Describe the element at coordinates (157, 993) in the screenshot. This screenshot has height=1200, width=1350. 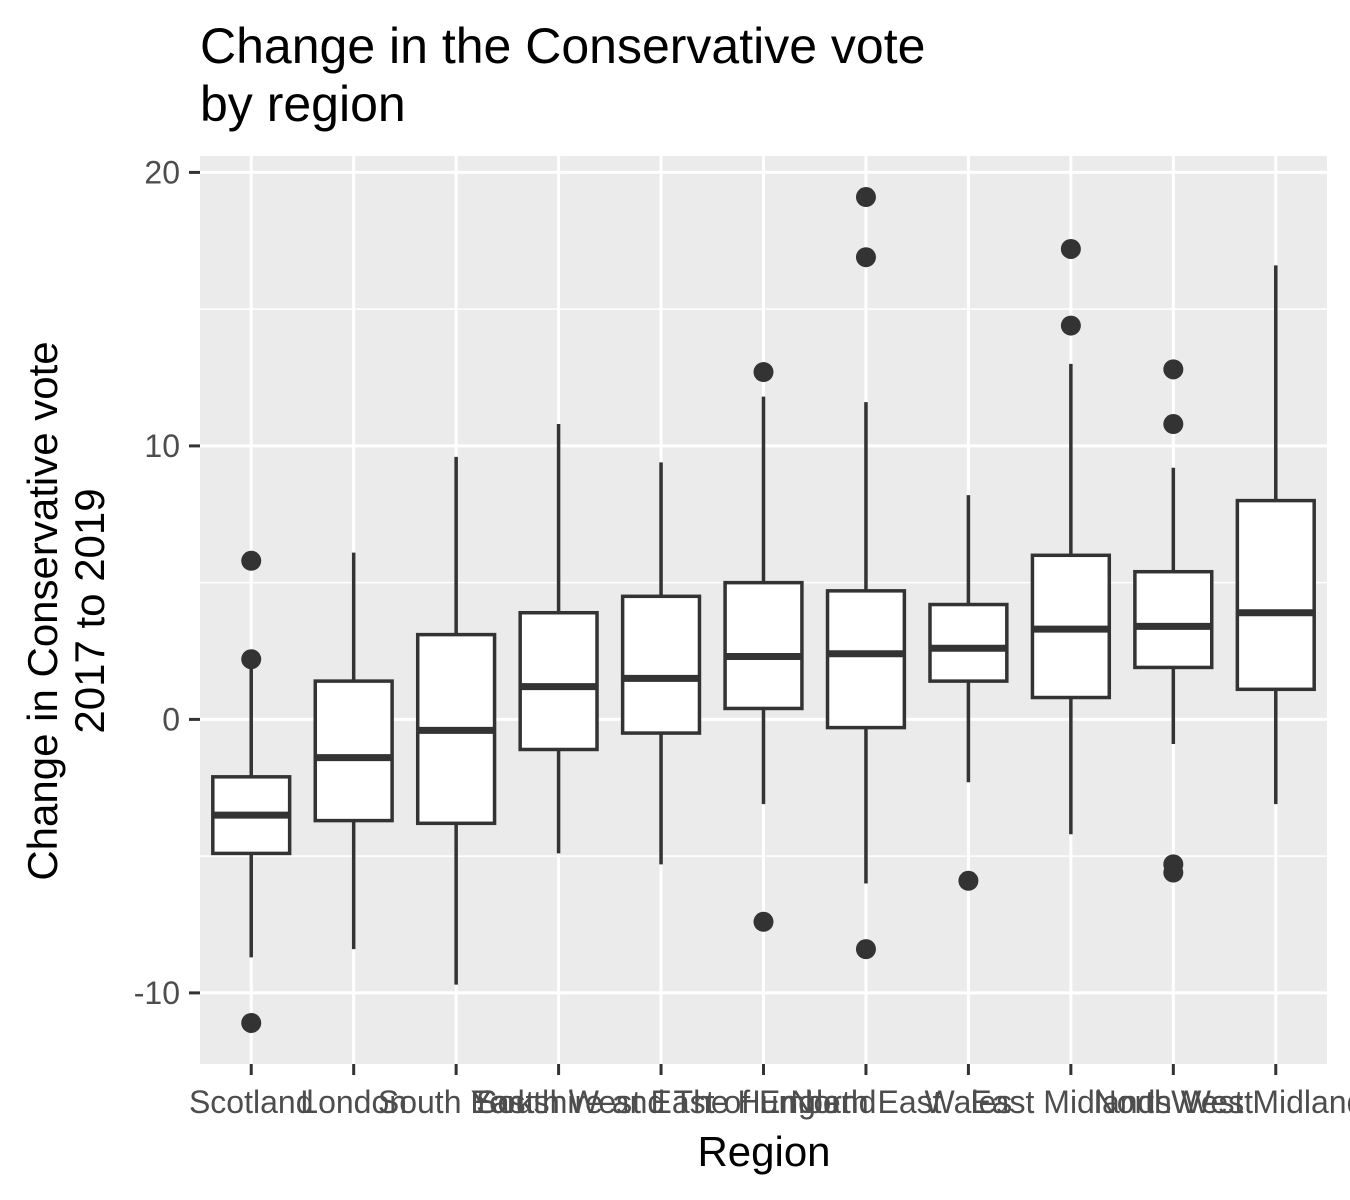
I see `y-tick-label: -10` at that location.